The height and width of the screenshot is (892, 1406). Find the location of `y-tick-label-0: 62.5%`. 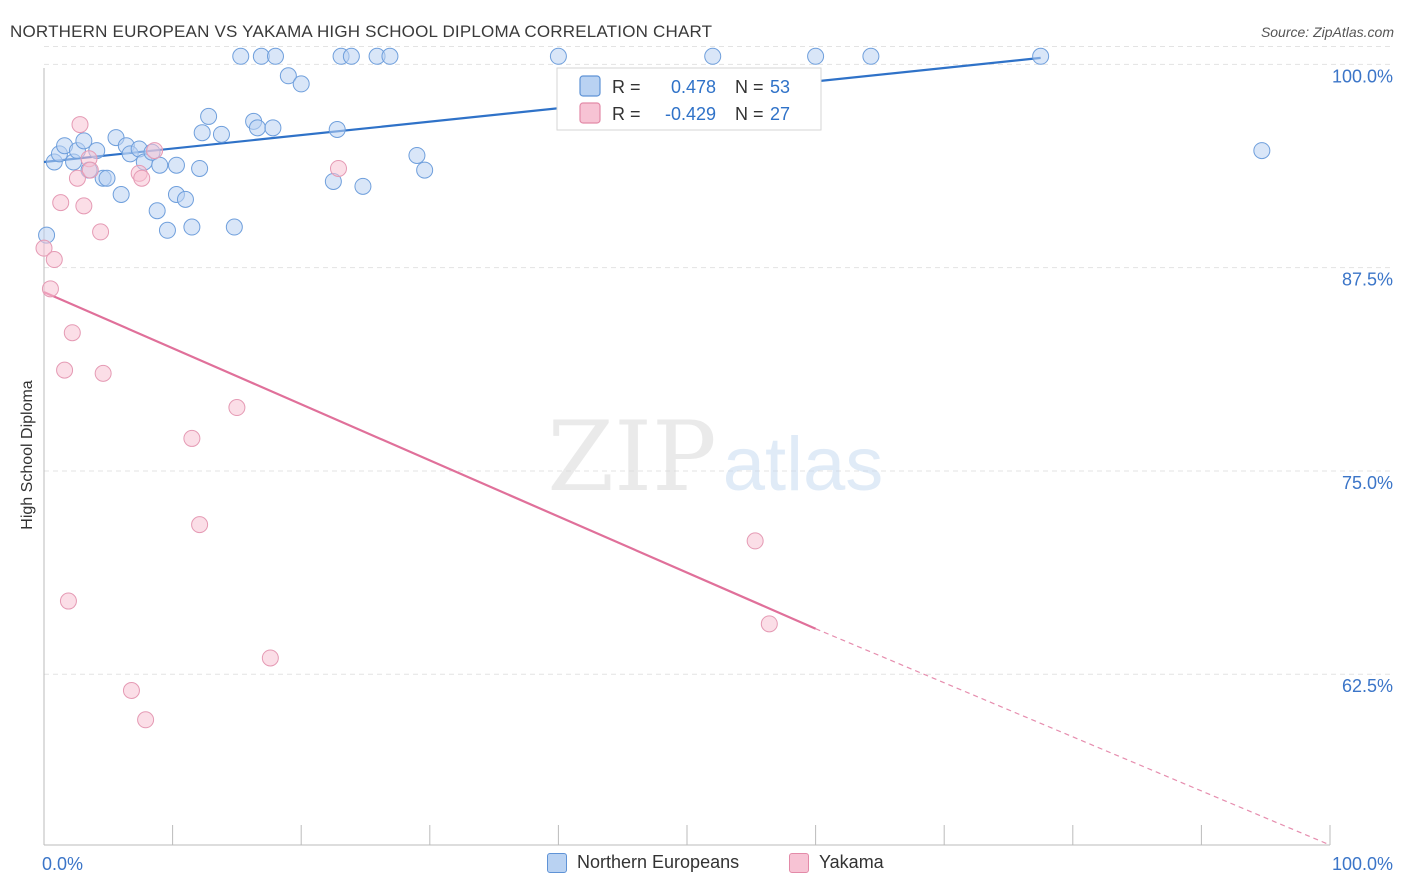

y-tick-label-0: 62.5% is located at coordinates (1367, 686).